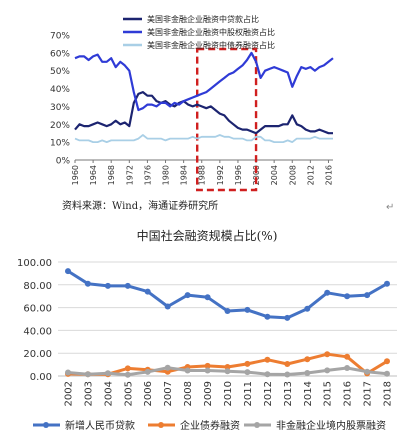  What do you see at coordinates (310, 175) in the screenshot?
I see `top-x-tick-2012: 2012` at bounding box center [310, 175].